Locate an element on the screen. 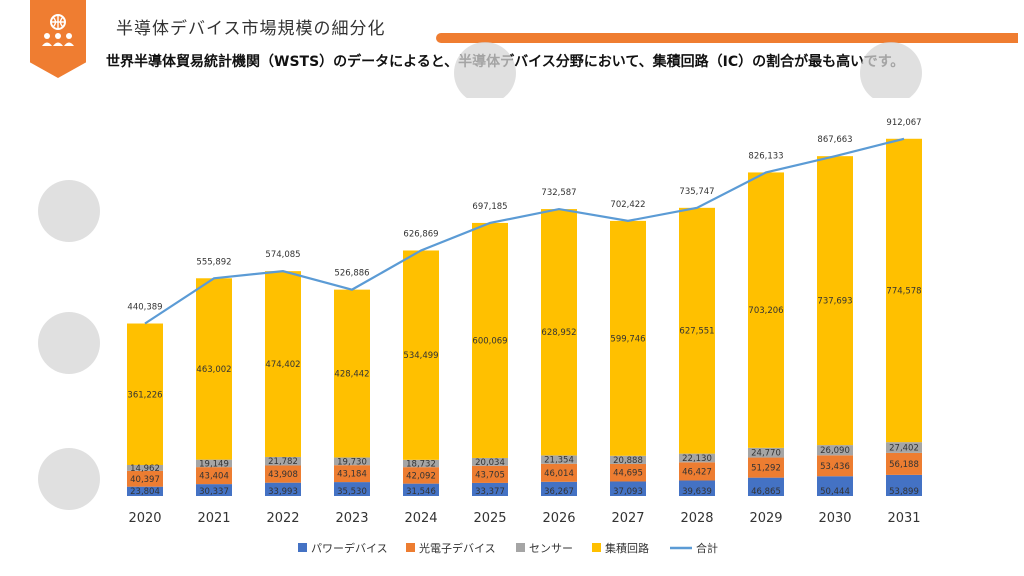 The image size is (1024, 576). bar-value-label: 361,226 is located at coordinates (144, 395).